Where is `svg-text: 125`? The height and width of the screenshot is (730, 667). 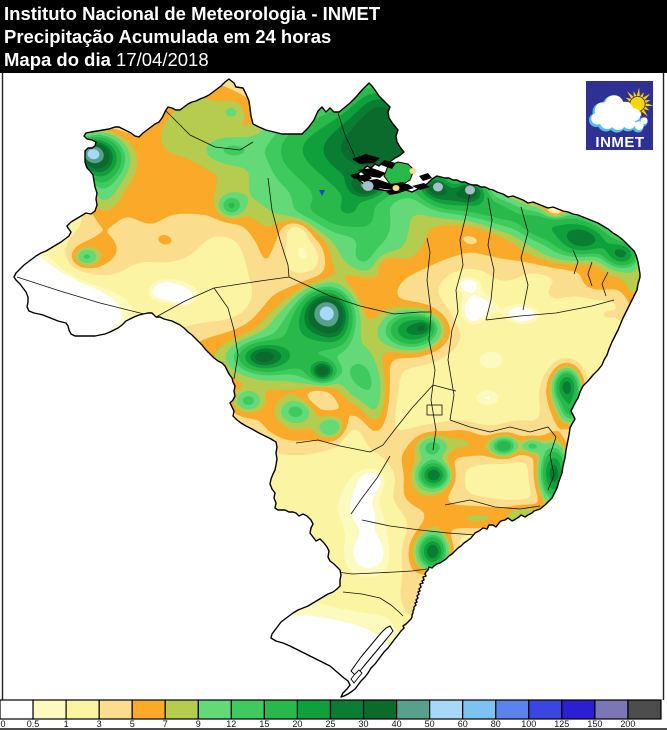
svg-text: 125 is located at coordinates (561, 724).